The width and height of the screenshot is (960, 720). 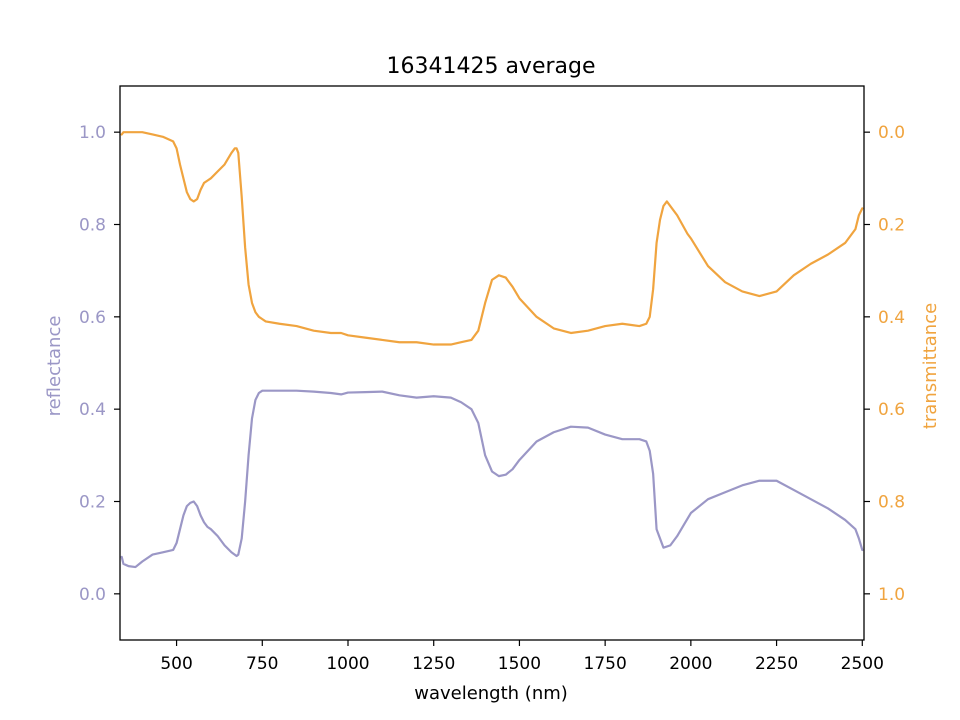 I want to click on x-tick-label: 500, so click(x=176, y=664).